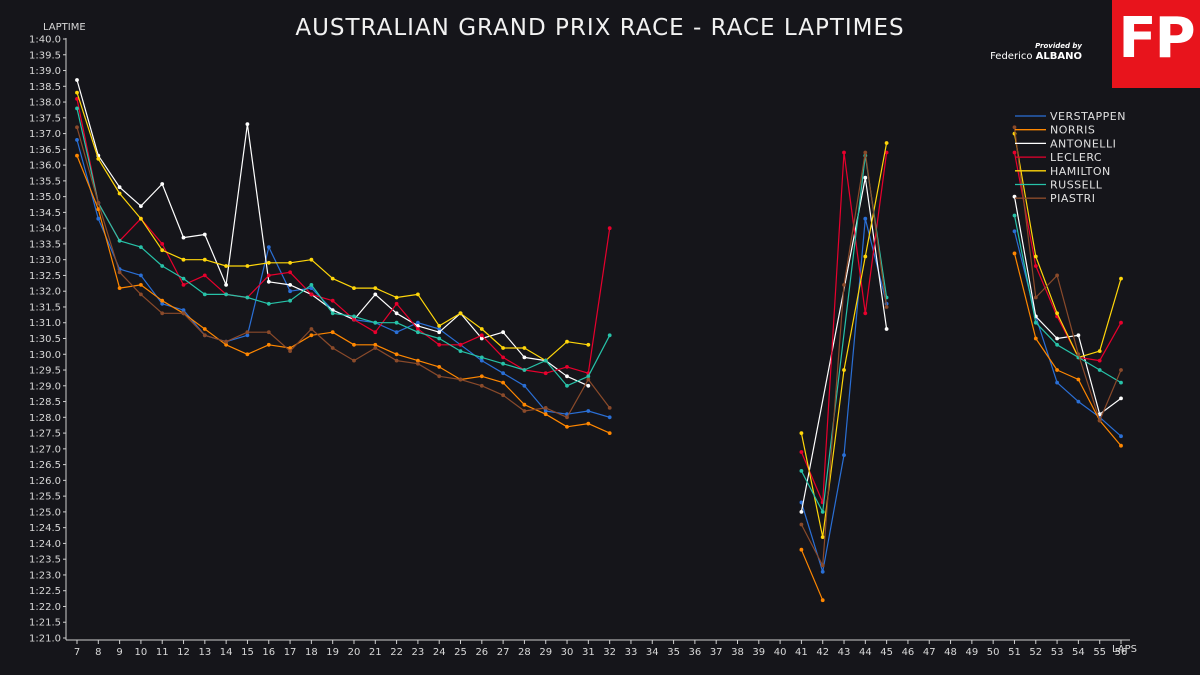 The height and width of the screenshot is (675, 1200). What do you see at coordinates (439, 652) in the screenshot?
I see `x-tick-label: 24` at bounding box center [439, 652].